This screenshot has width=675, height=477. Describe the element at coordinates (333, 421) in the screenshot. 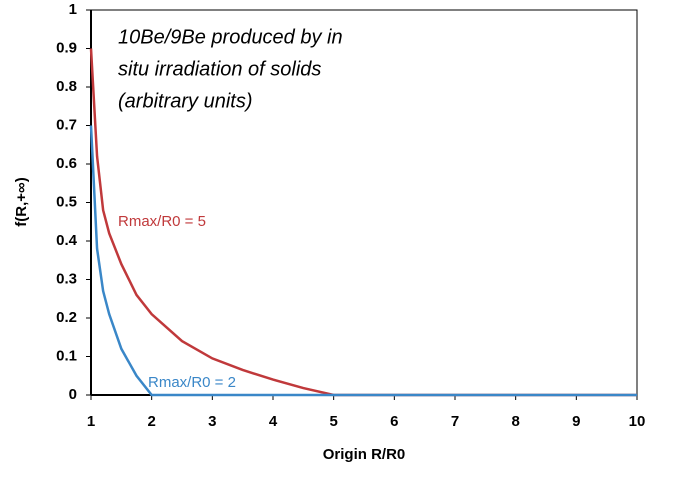

I see `x-tick-label: 5` at that location.